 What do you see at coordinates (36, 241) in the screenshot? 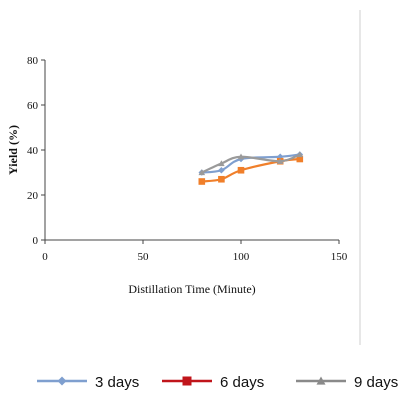
I see `y-tick-label: 0` at bounding box center [36, 241].